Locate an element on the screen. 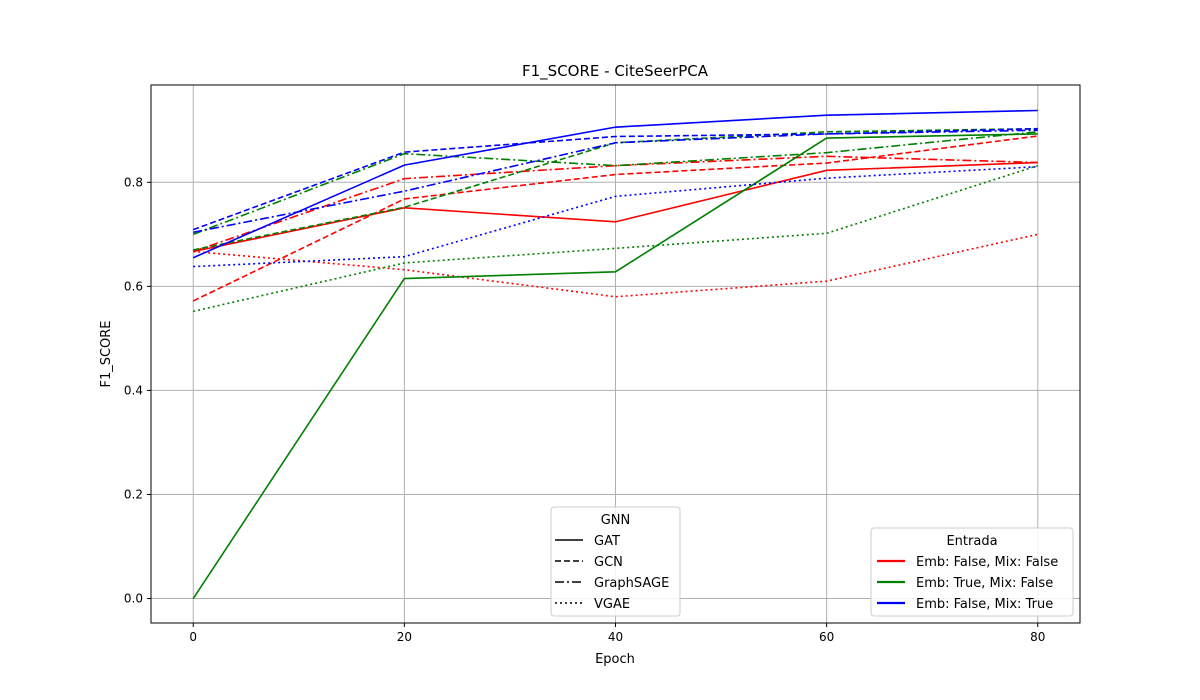 The height and width of the screenshot is (700, 1200). y-tick-label: 0.0 is located at coordinates (133, 599).